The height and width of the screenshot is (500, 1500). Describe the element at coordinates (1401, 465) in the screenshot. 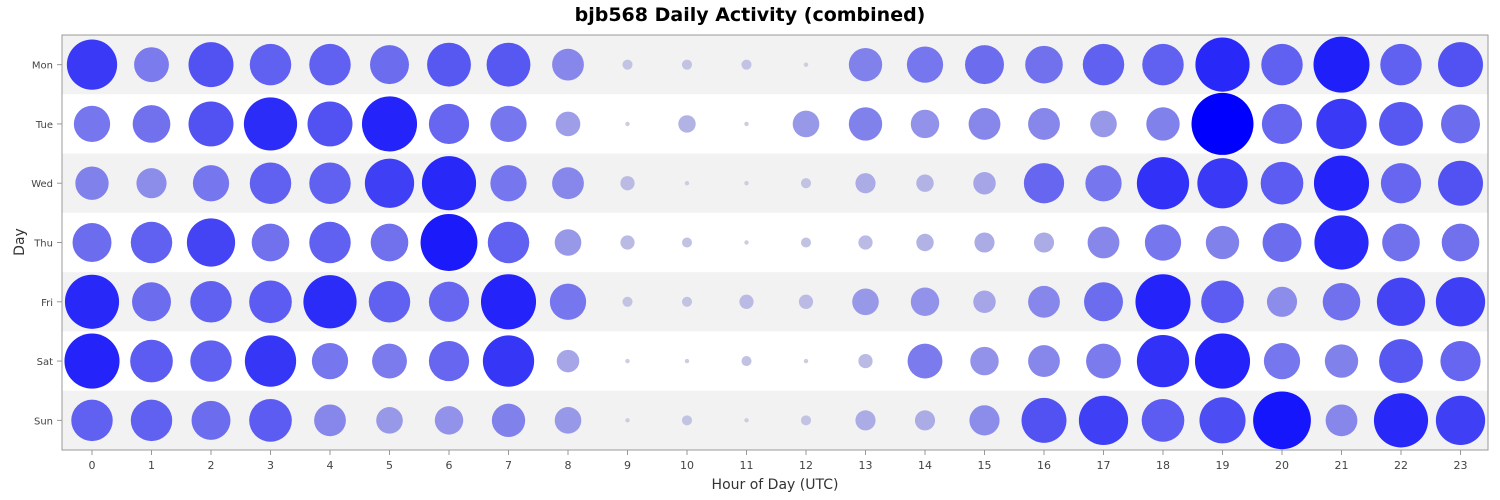

I see `x-tick-label: 22` at that location.